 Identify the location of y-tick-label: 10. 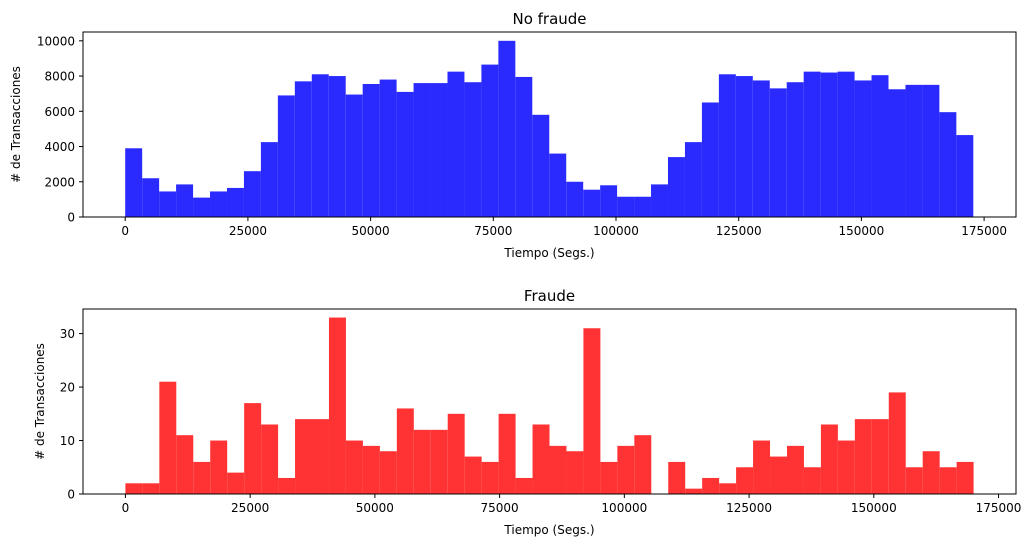
(67, 441).